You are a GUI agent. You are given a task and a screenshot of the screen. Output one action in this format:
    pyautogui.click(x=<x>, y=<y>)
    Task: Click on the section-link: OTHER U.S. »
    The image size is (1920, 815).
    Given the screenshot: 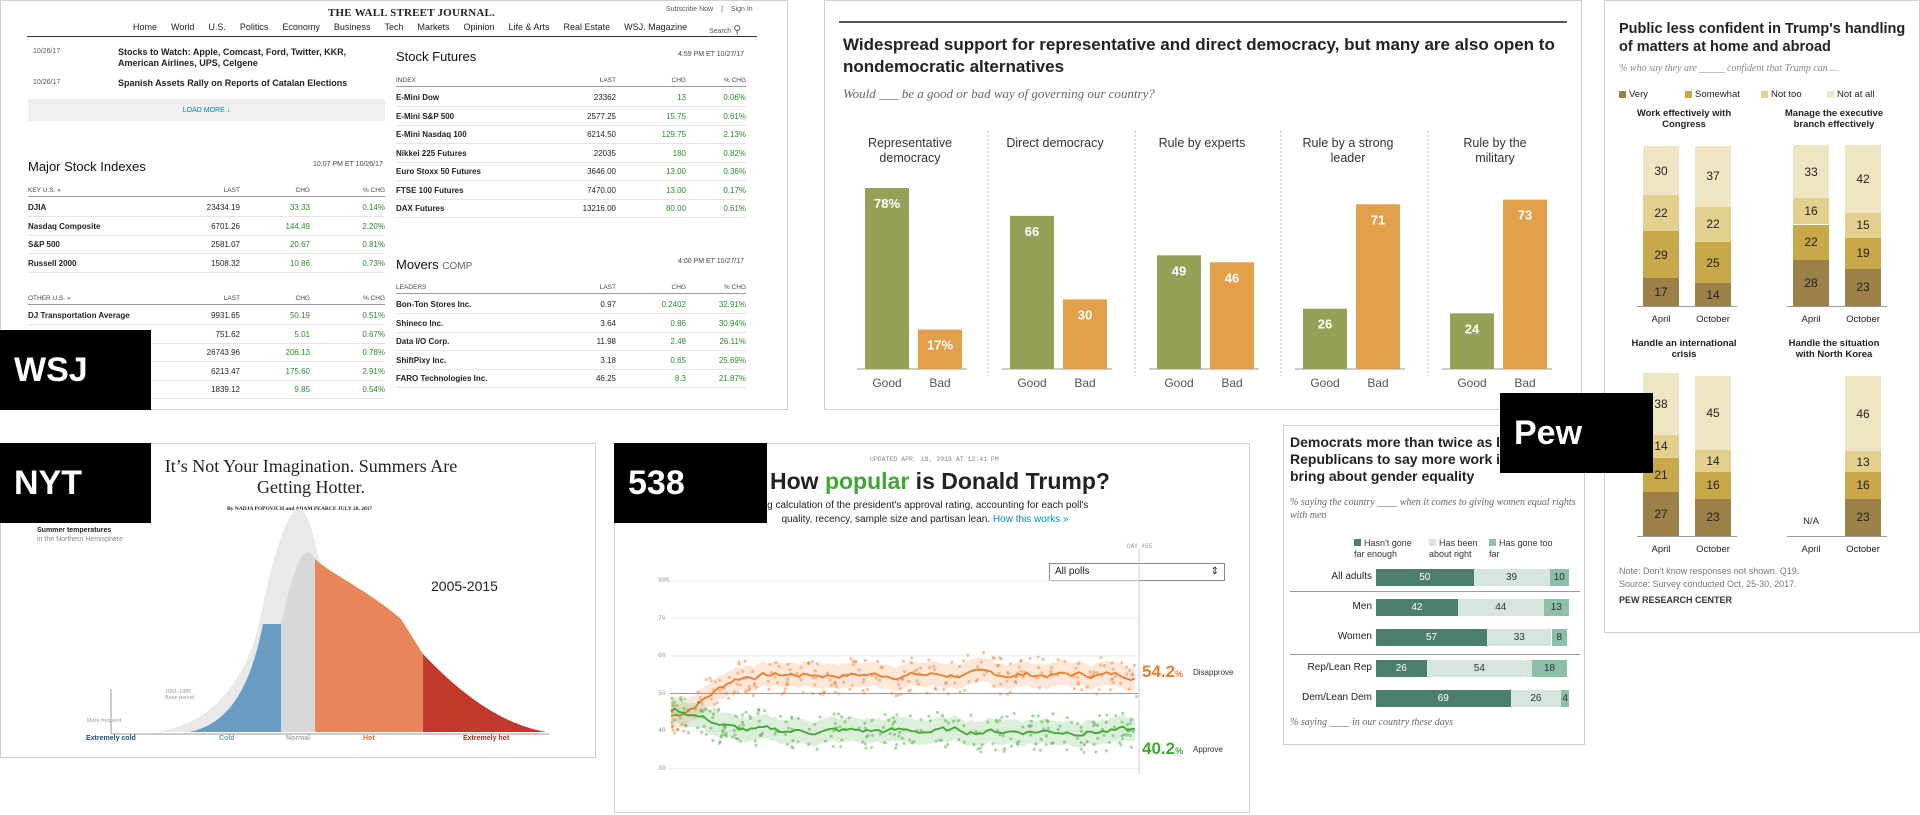 What is the action you would take?
    pyautogui.click(x=49, y=298)
    